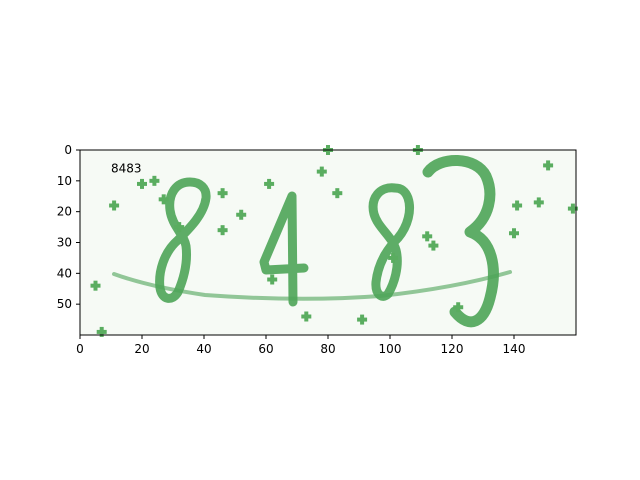 The height and width of the screenshot is (480, 640). Describe the element at coordinates (64, 181) in the screenshot. I see `y-tick-label: 10` at that location.